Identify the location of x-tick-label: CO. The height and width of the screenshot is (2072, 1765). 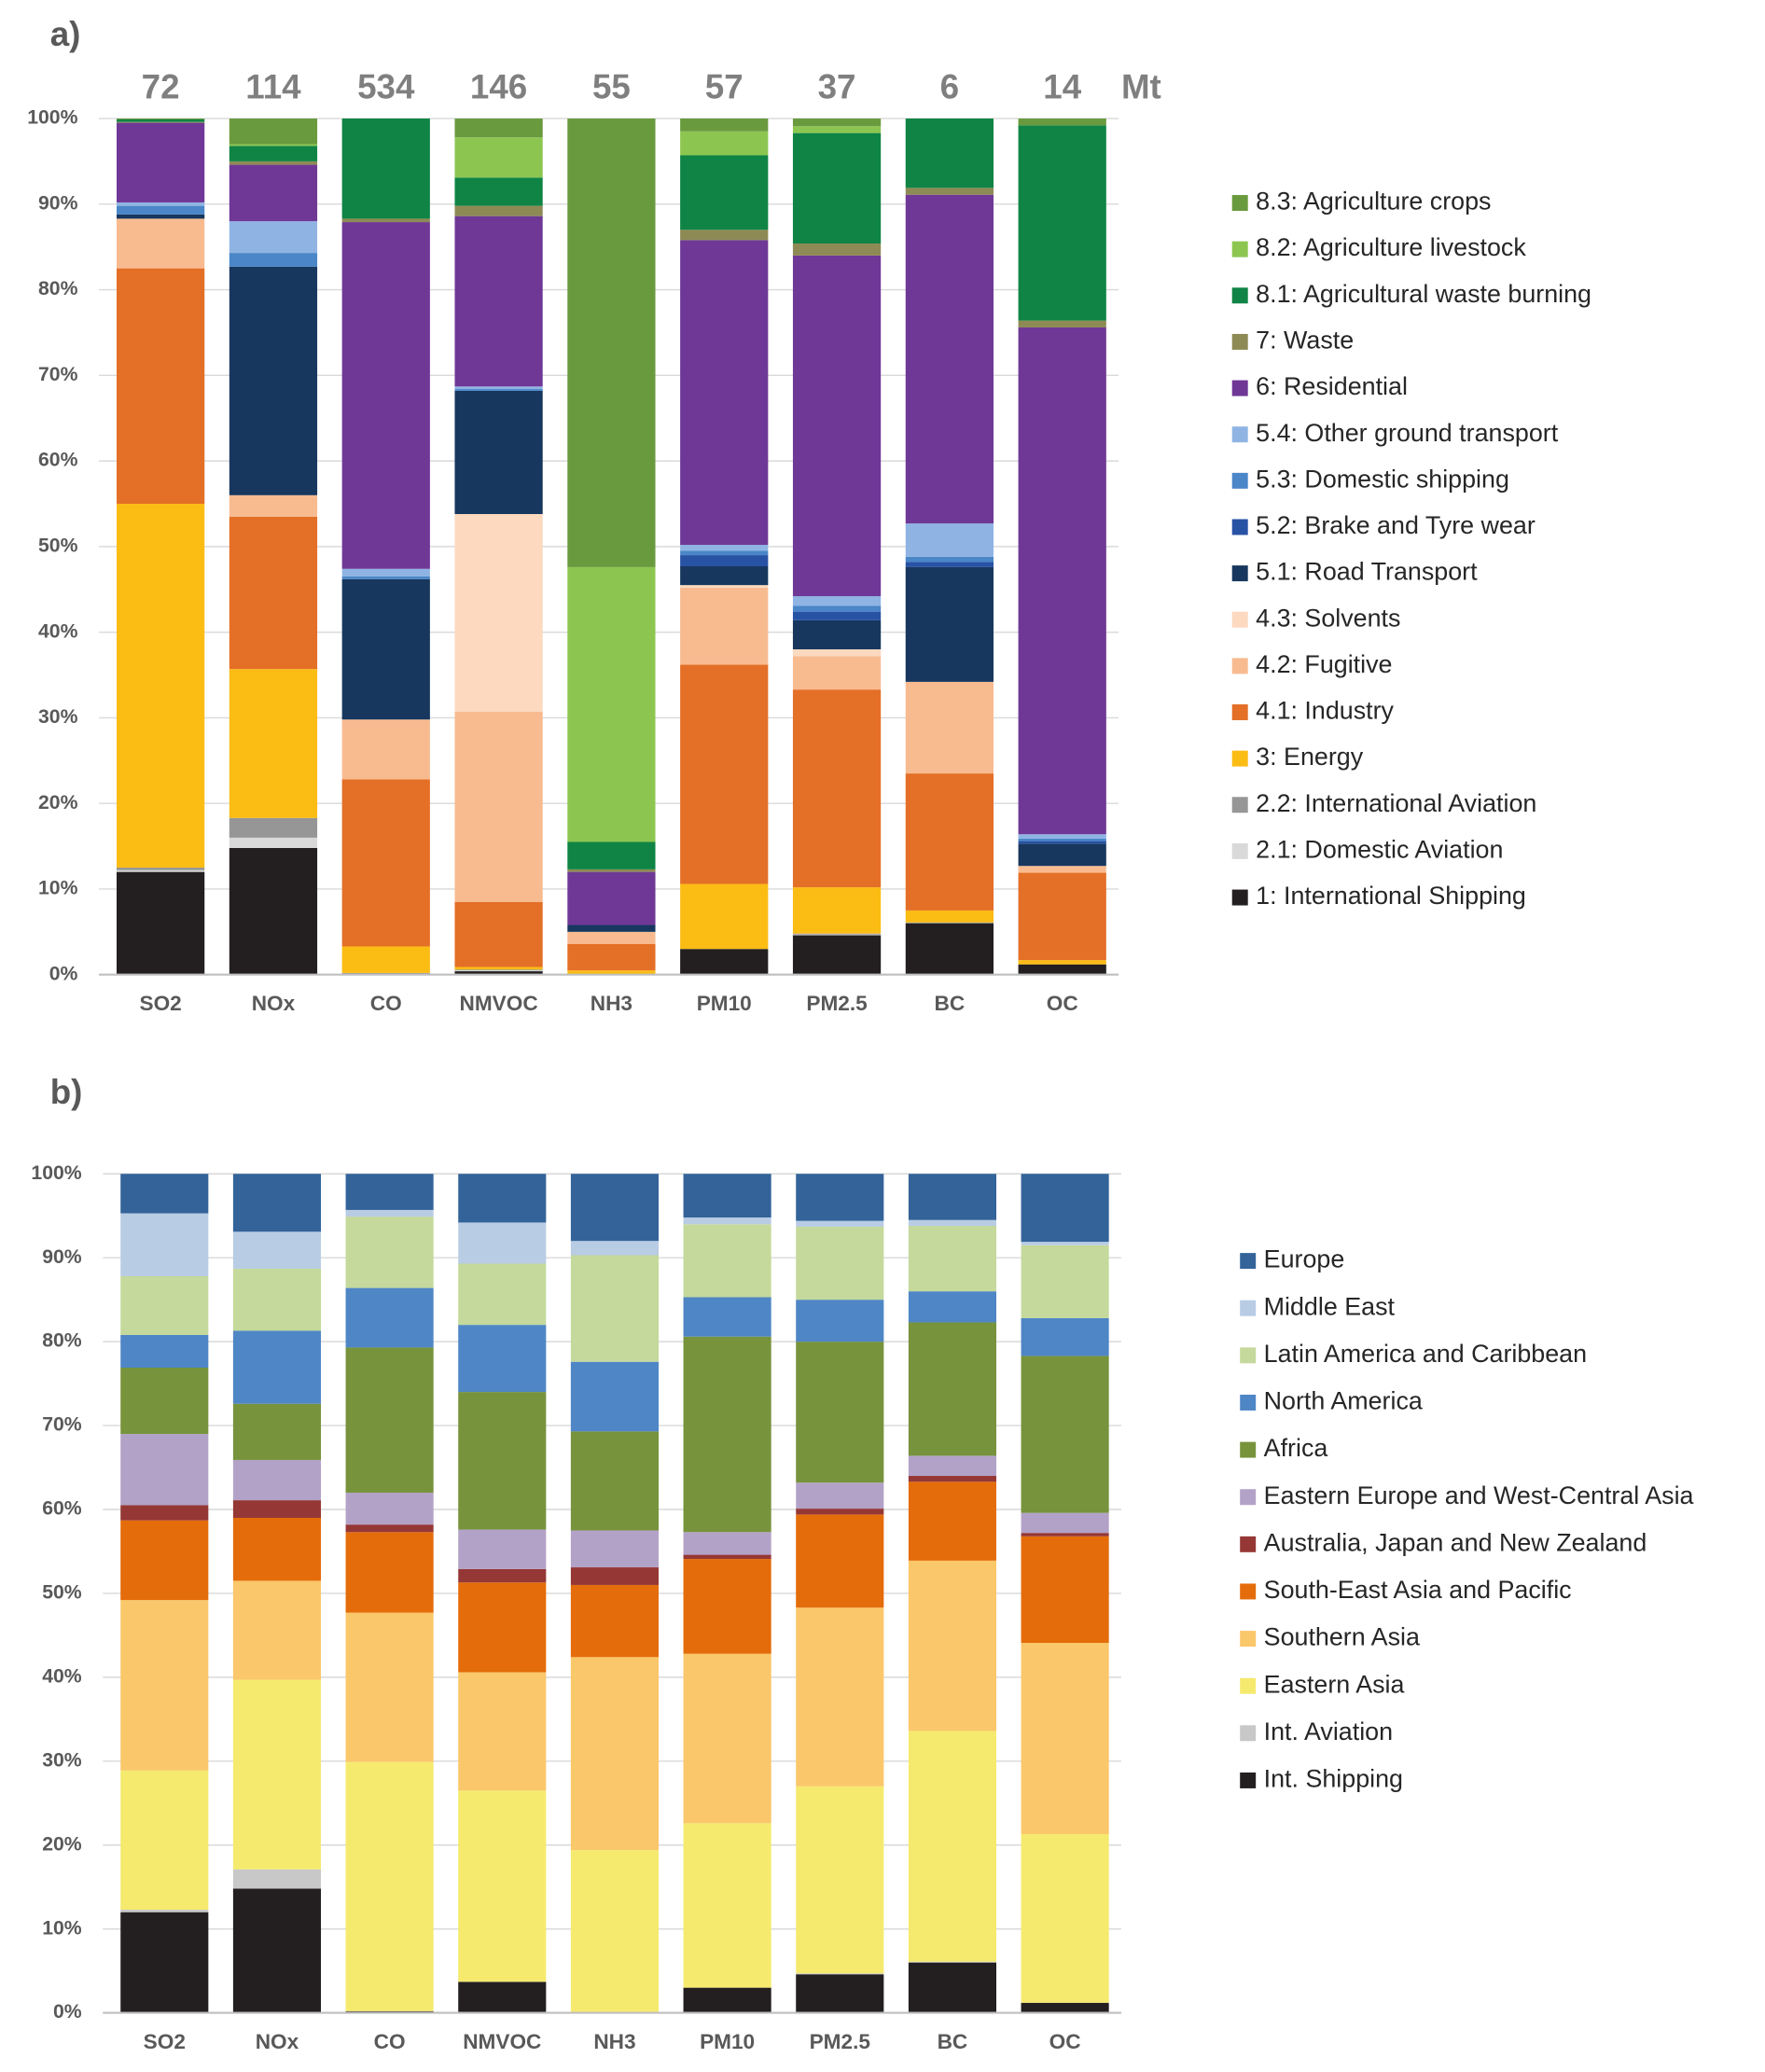
(390, 2041).